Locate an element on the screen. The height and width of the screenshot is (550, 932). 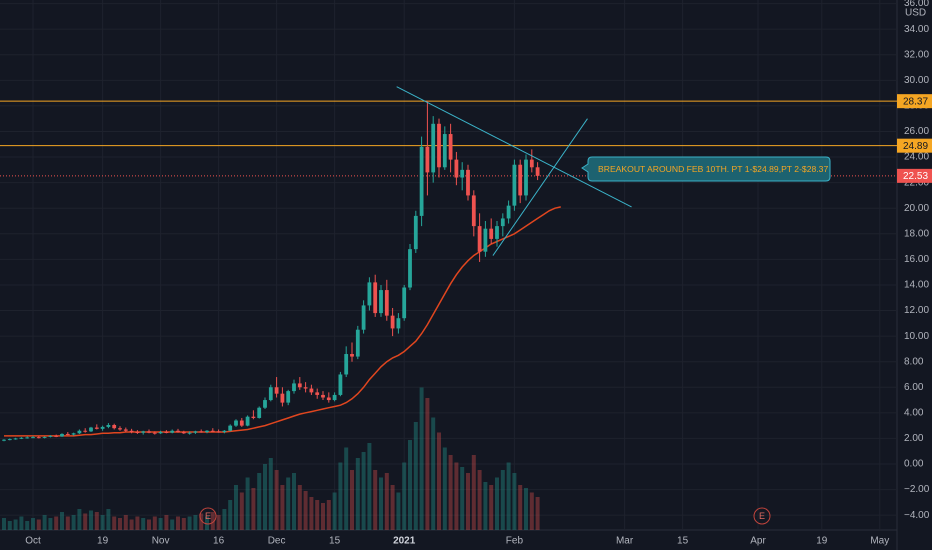
y-tick-label: 26.00 is located at coordinates (916, 131).